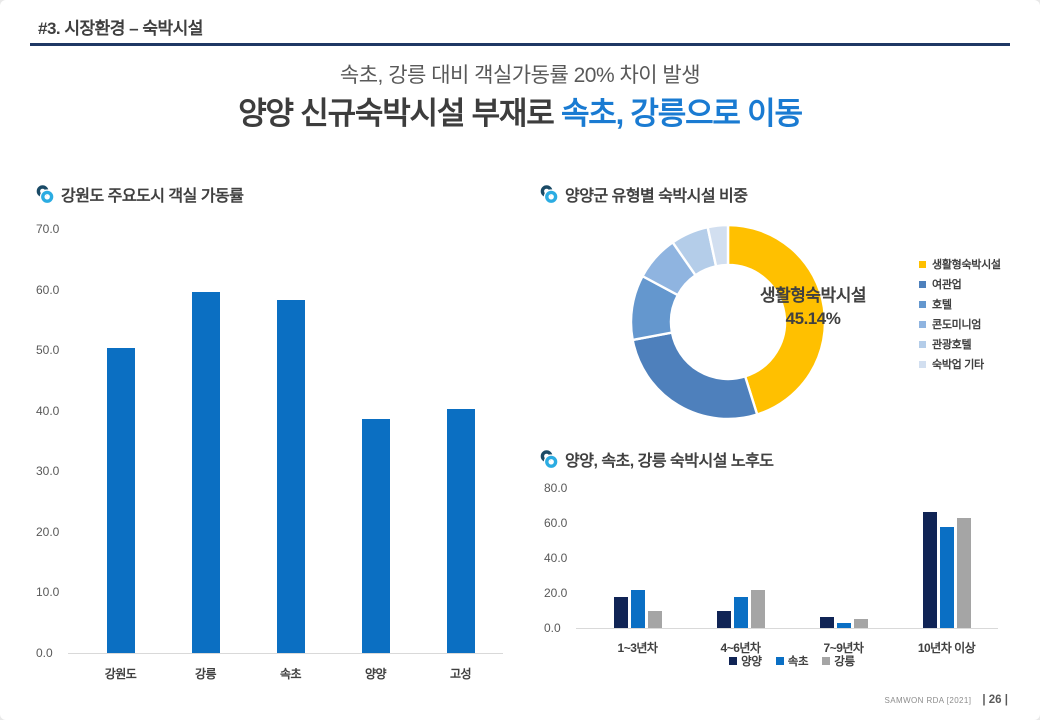 This screenshot has width=1040, height=720. Describe the element at coordinates (813, 318) in the screenshot. I see `donut-center-label-value: 45.14%` at that location.